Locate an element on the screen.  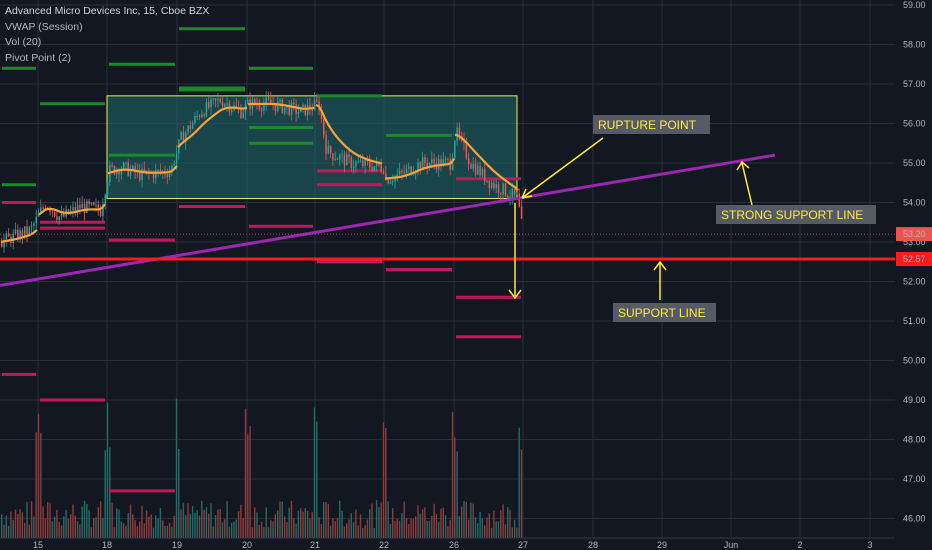
annotation-label: STRONG SUPPORT LINE is located at coordinates (792, 215).